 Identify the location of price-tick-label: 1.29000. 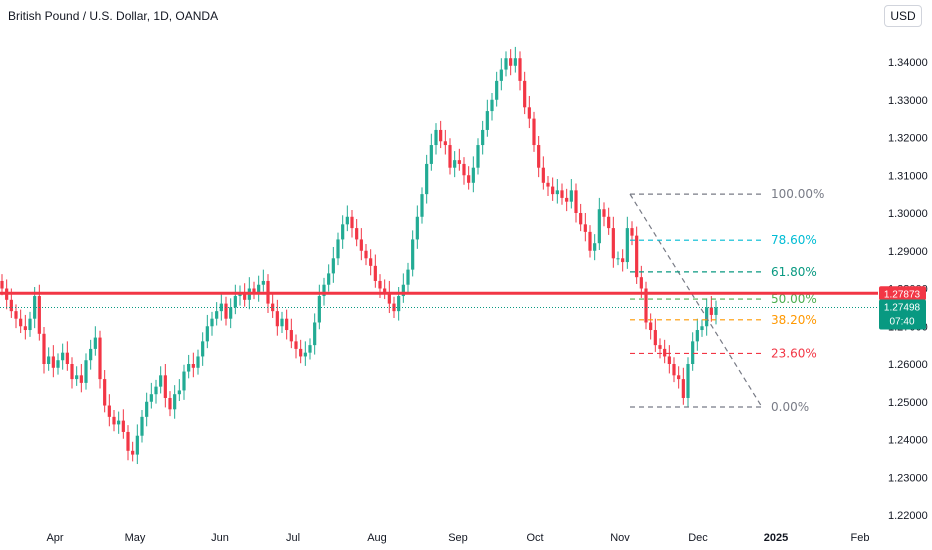
(908, 252).